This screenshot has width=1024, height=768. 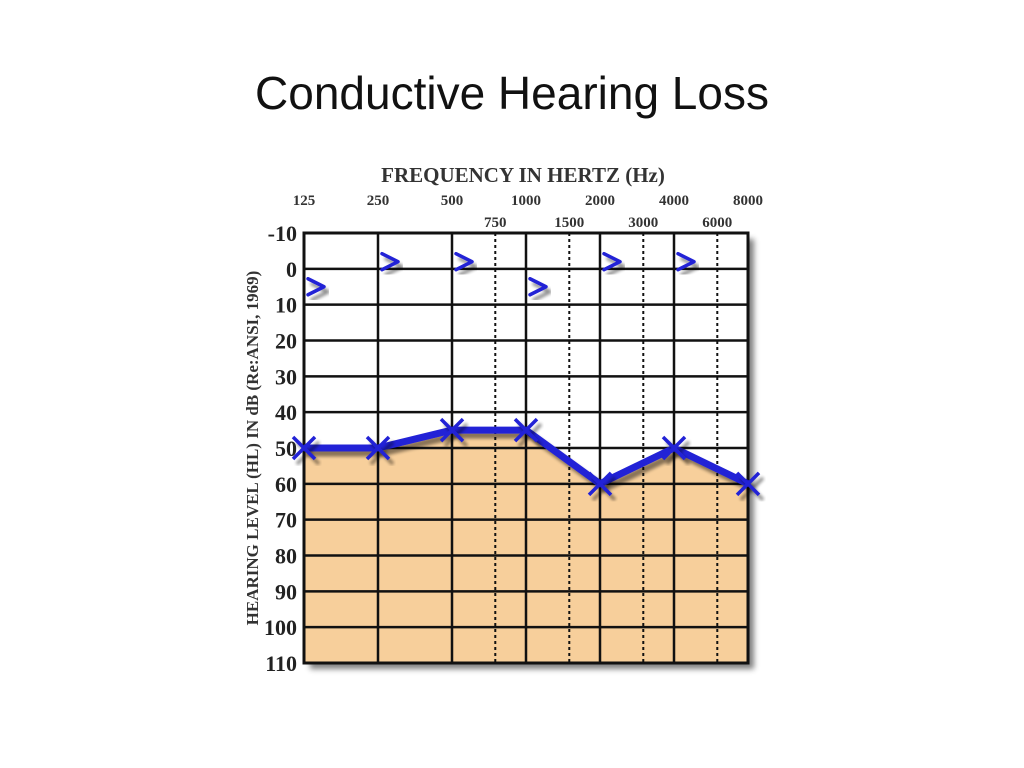 I want to click on chart-title: FREQUENCY IN HERTZ (Hz), so click(x=523, y=175).